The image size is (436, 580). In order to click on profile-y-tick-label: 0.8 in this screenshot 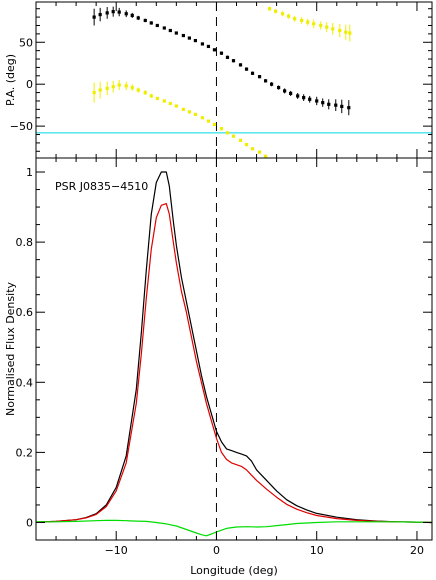, I will do `click(25, 242)`.